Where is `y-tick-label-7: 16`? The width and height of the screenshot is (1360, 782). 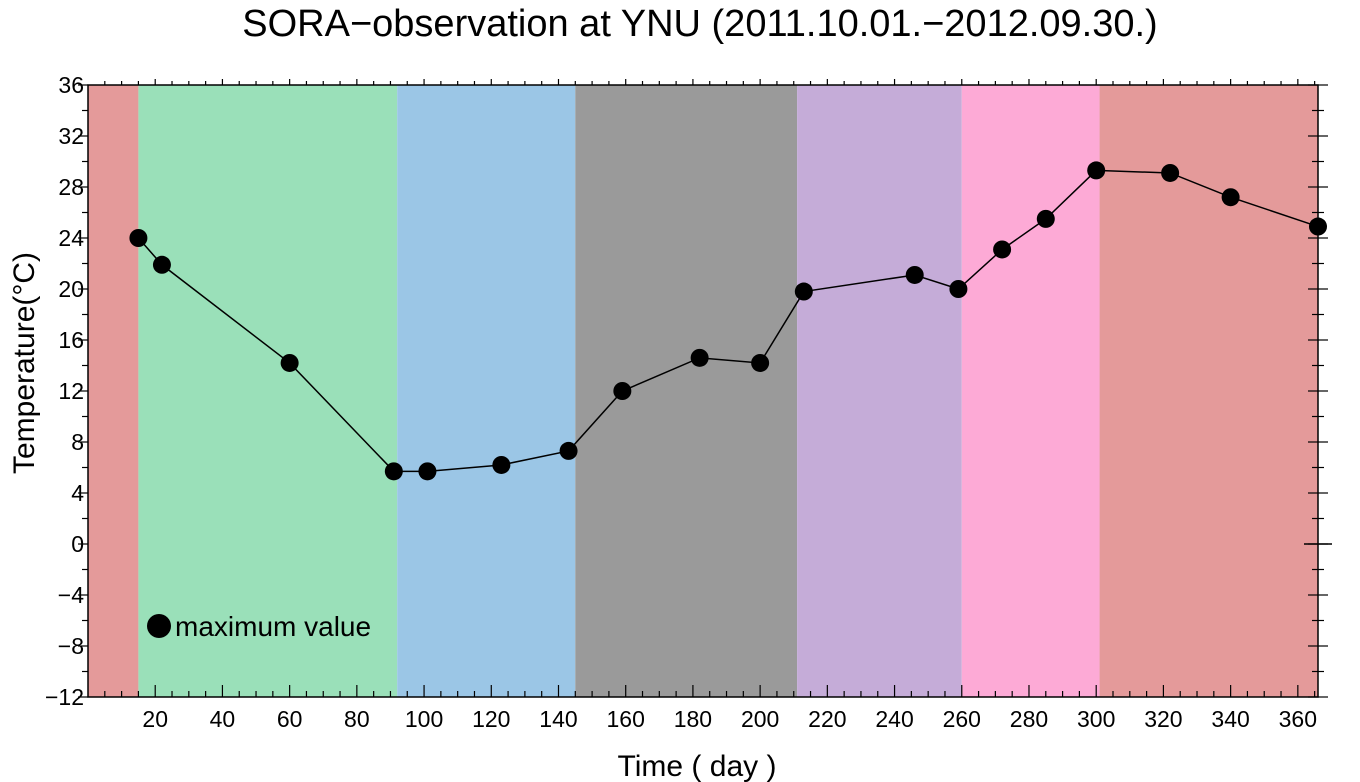
y-tick-label-7: 16 is located at coordinates (71, 340).